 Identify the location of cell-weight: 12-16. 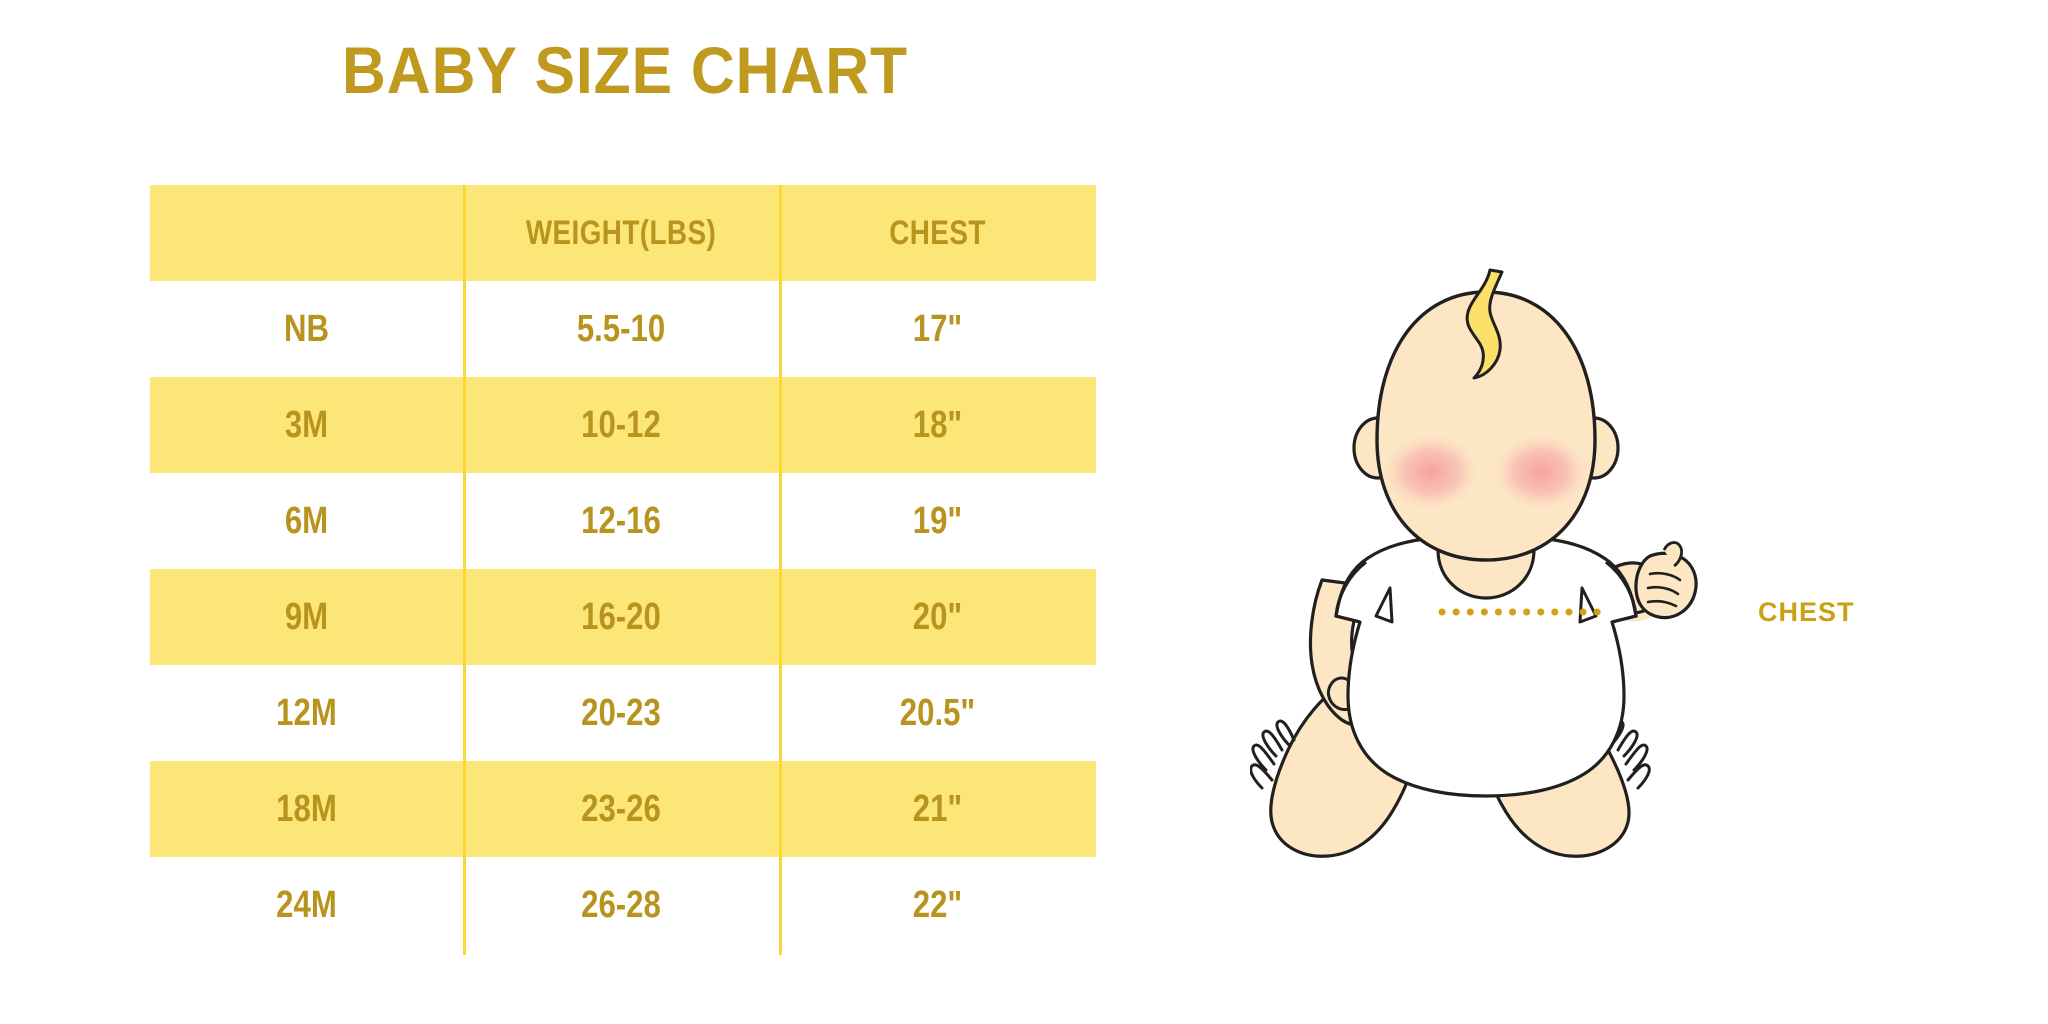
(621, 521).